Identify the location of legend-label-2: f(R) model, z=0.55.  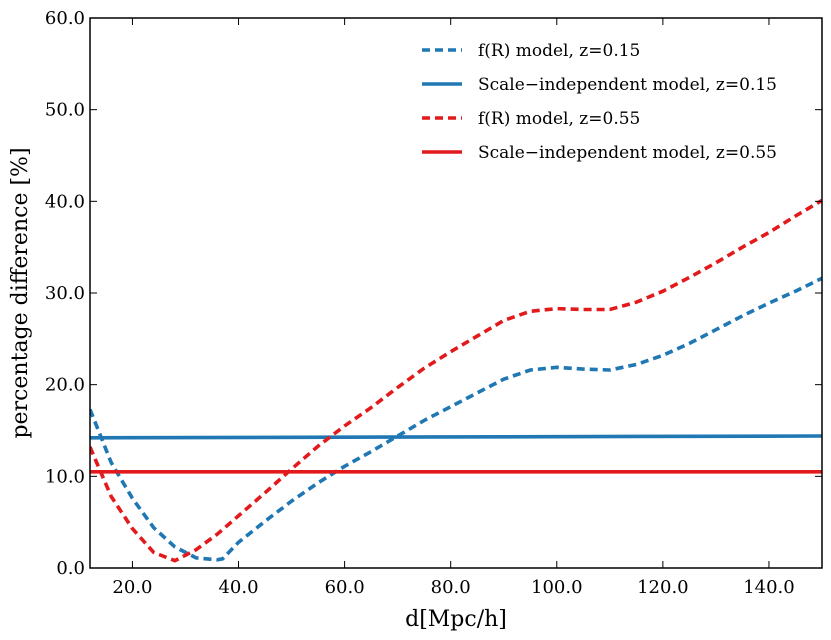
(559, 119).